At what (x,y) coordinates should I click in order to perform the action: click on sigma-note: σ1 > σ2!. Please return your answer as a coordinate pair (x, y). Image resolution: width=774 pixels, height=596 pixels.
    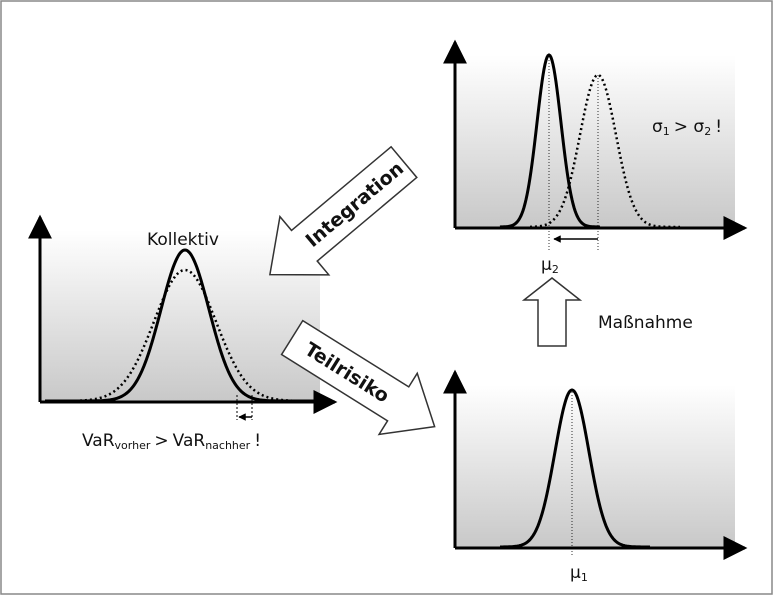
    Looking at the image, I should click on (687, 127).